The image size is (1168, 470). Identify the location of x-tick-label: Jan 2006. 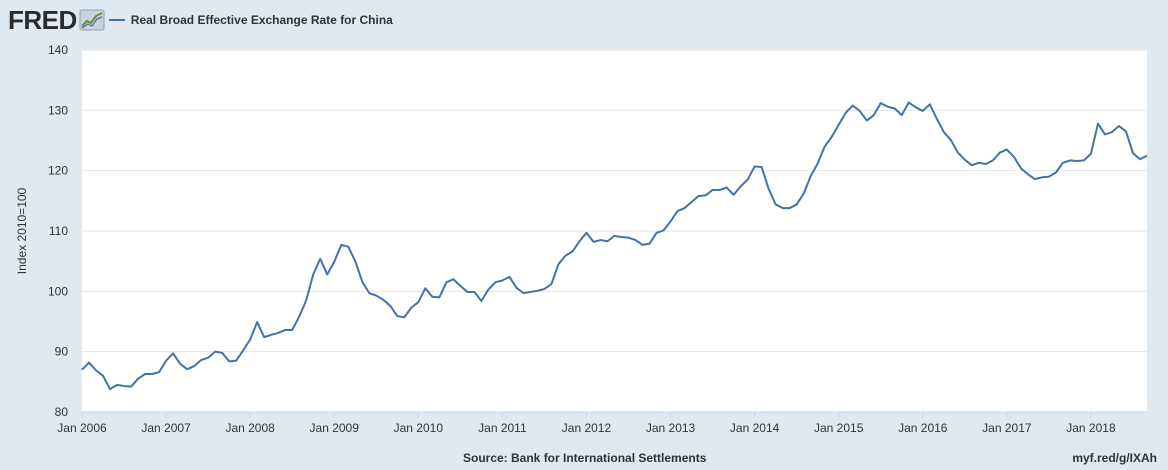
(82, 428).